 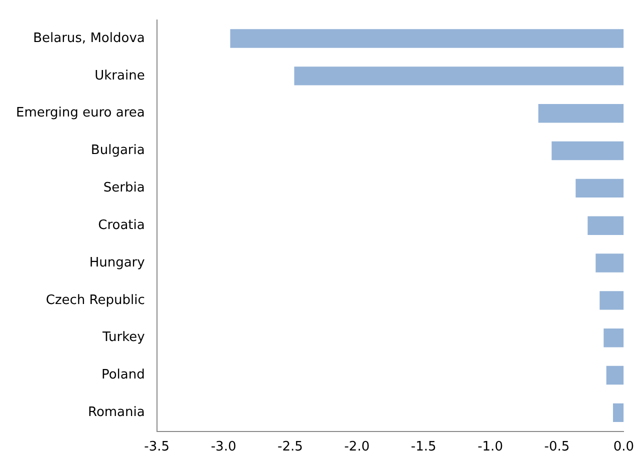 I want to click on y-tick-label: Croatia, so click(x=121, y=225).